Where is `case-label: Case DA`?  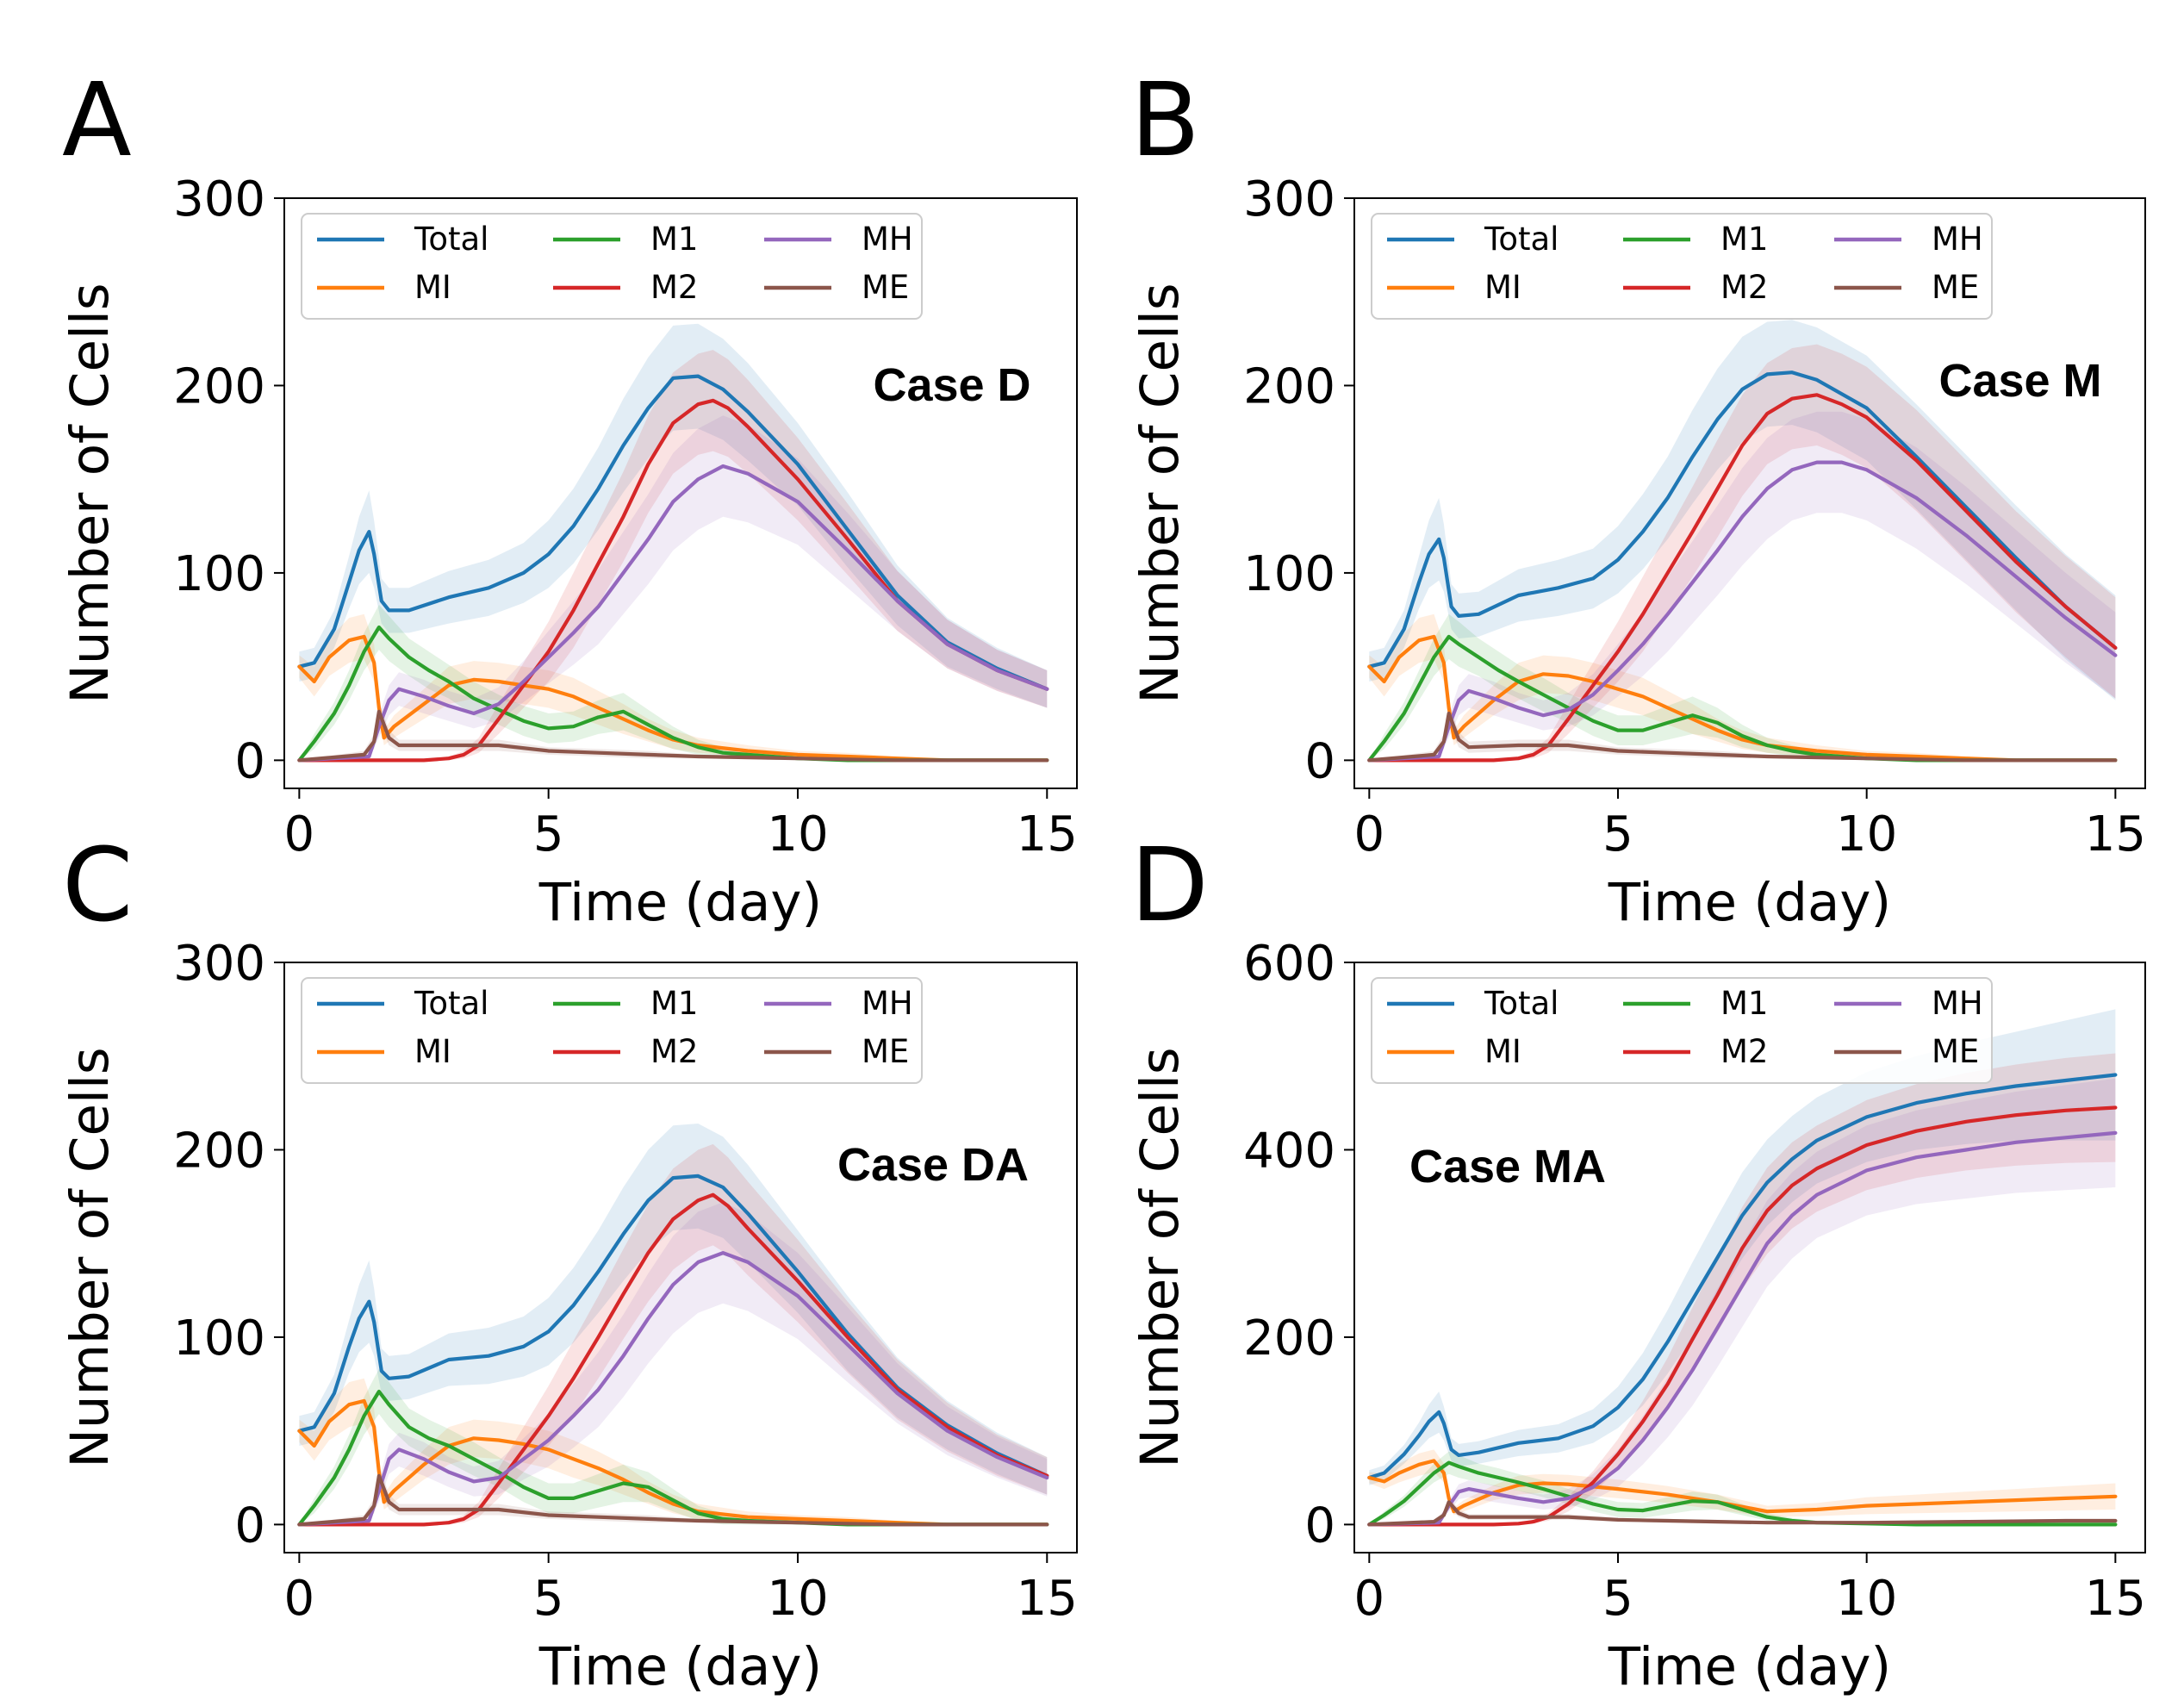 case-label: Case DA is located at coordinates (933, 1165).